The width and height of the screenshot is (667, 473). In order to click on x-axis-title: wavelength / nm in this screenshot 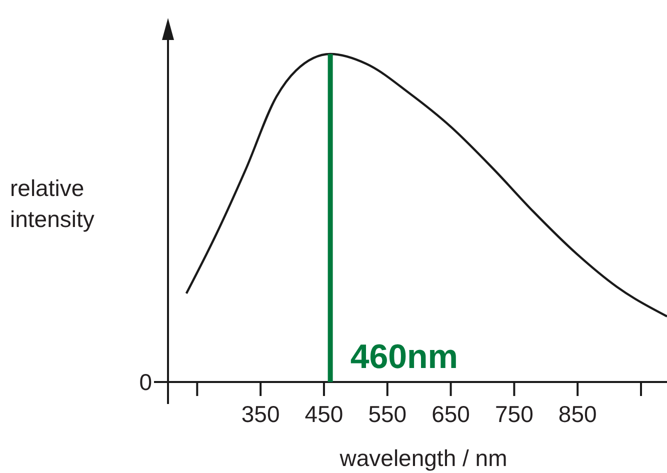, I will do `click(423, 458)`.